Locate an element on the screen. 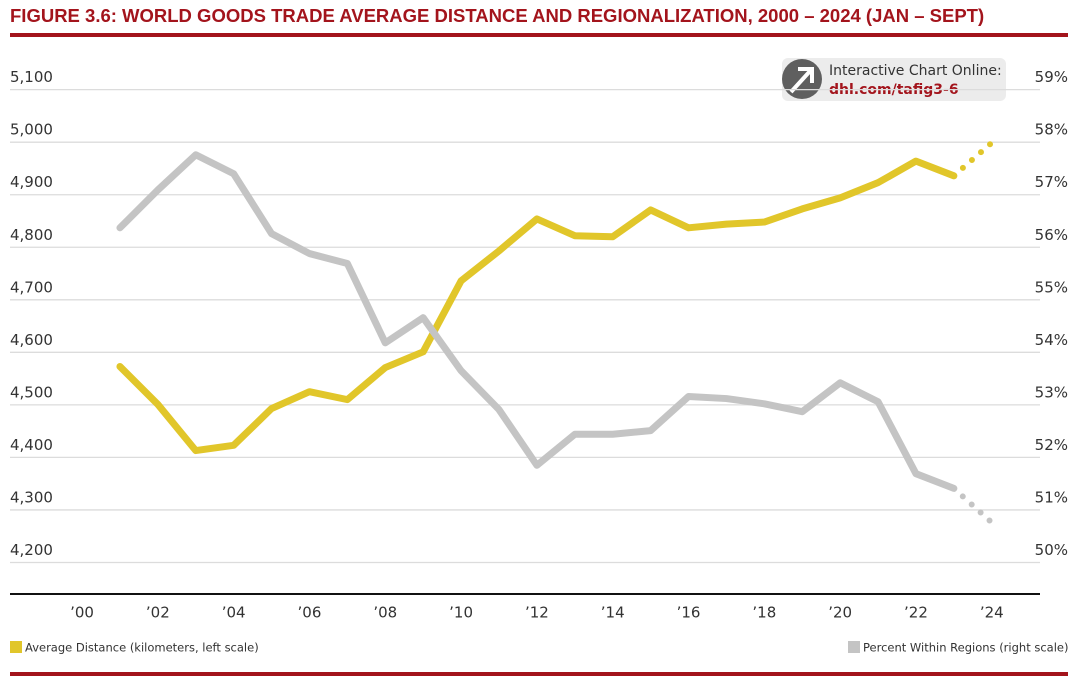  x-tick-label: ’04 is located at coordinates (234, 613).